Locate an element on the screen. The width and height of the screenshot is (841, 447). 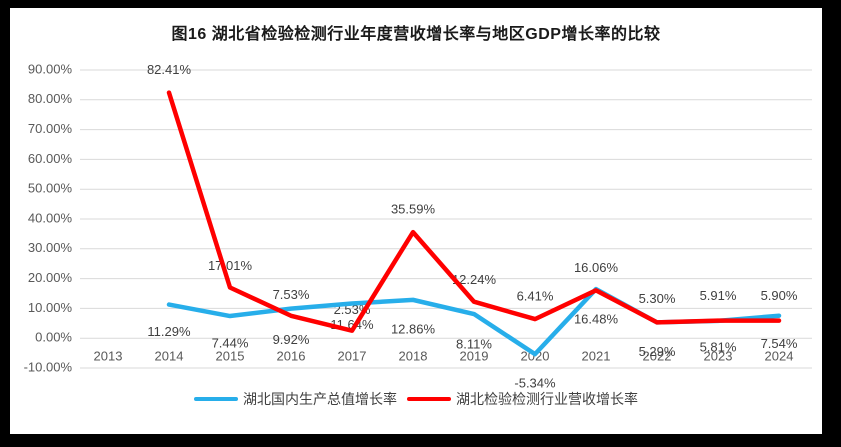
svg-text: 2017 is located at coordinates (352, 355).